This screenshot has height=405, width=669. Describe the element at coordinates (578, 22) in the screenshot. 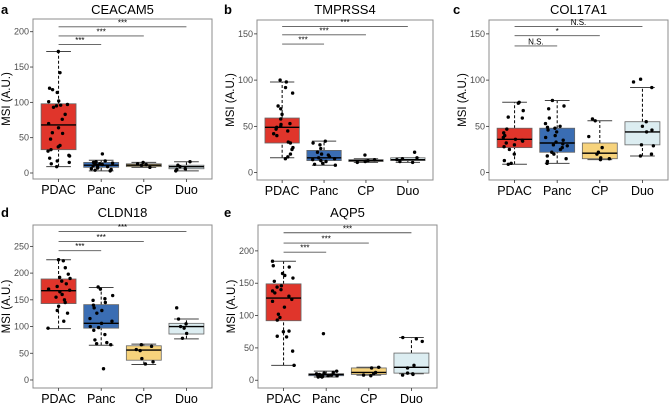

I see `significance-bracket: N.S.` at that location.